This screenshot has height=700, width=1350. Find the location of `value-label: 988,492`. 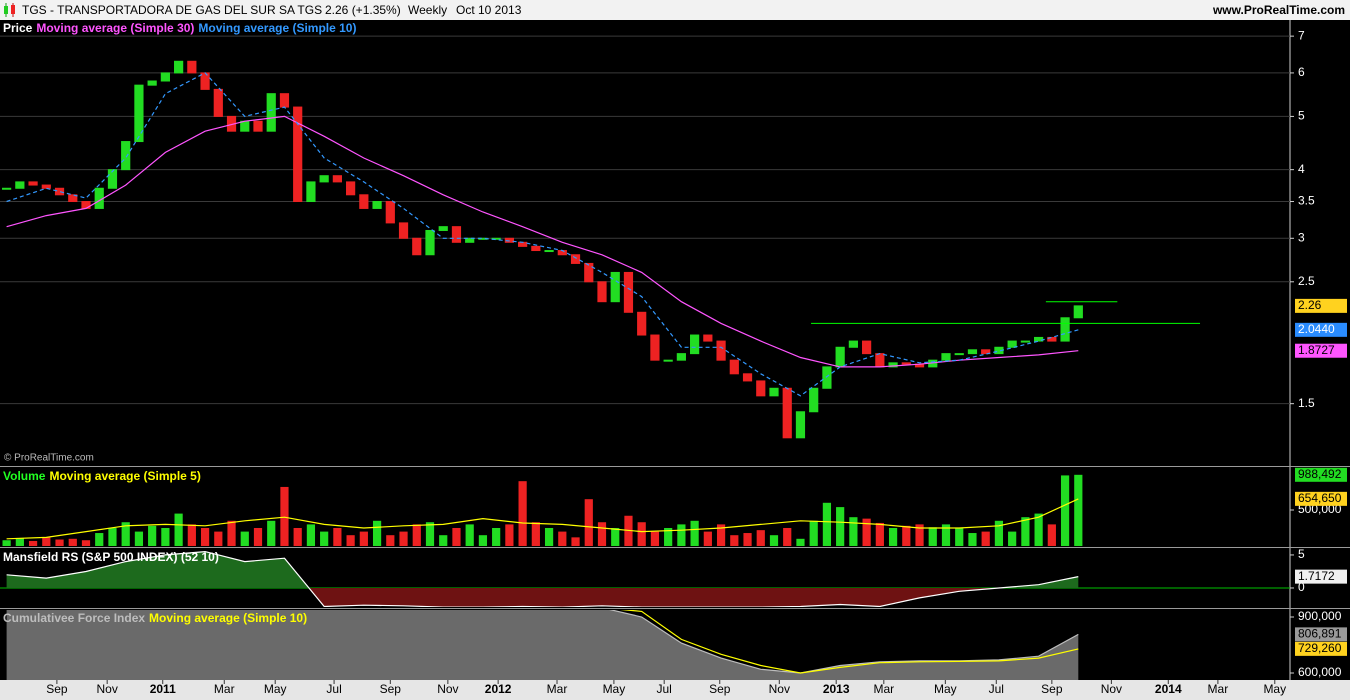

value-label: 988,492 is located at coordinates (1320, 474).